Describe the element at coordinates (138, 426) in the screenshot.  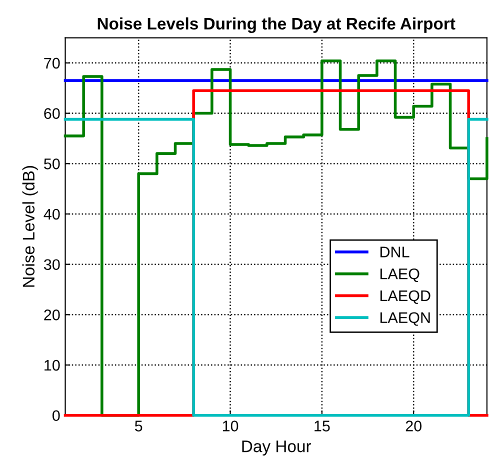
I see `x-tick-label: 5` at that location.